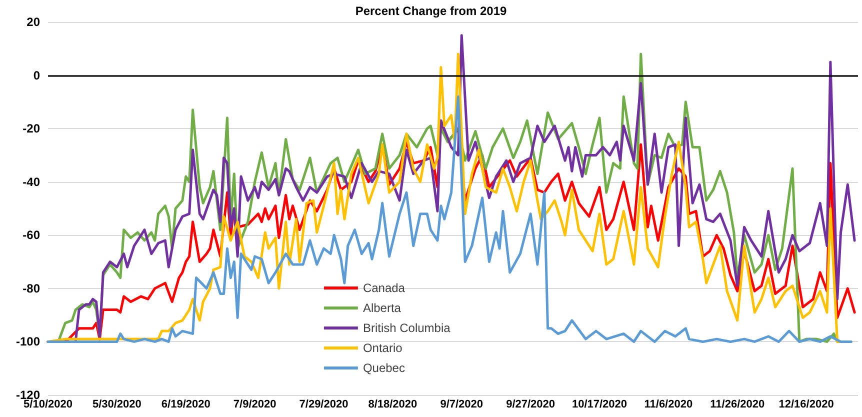 Image resolution: width=862 pixels, height=417 pixels. What do you see at coordinates (36, 75) in the screenshot?
I see `y-tick-label: 0` at bounding box center [36, 75].